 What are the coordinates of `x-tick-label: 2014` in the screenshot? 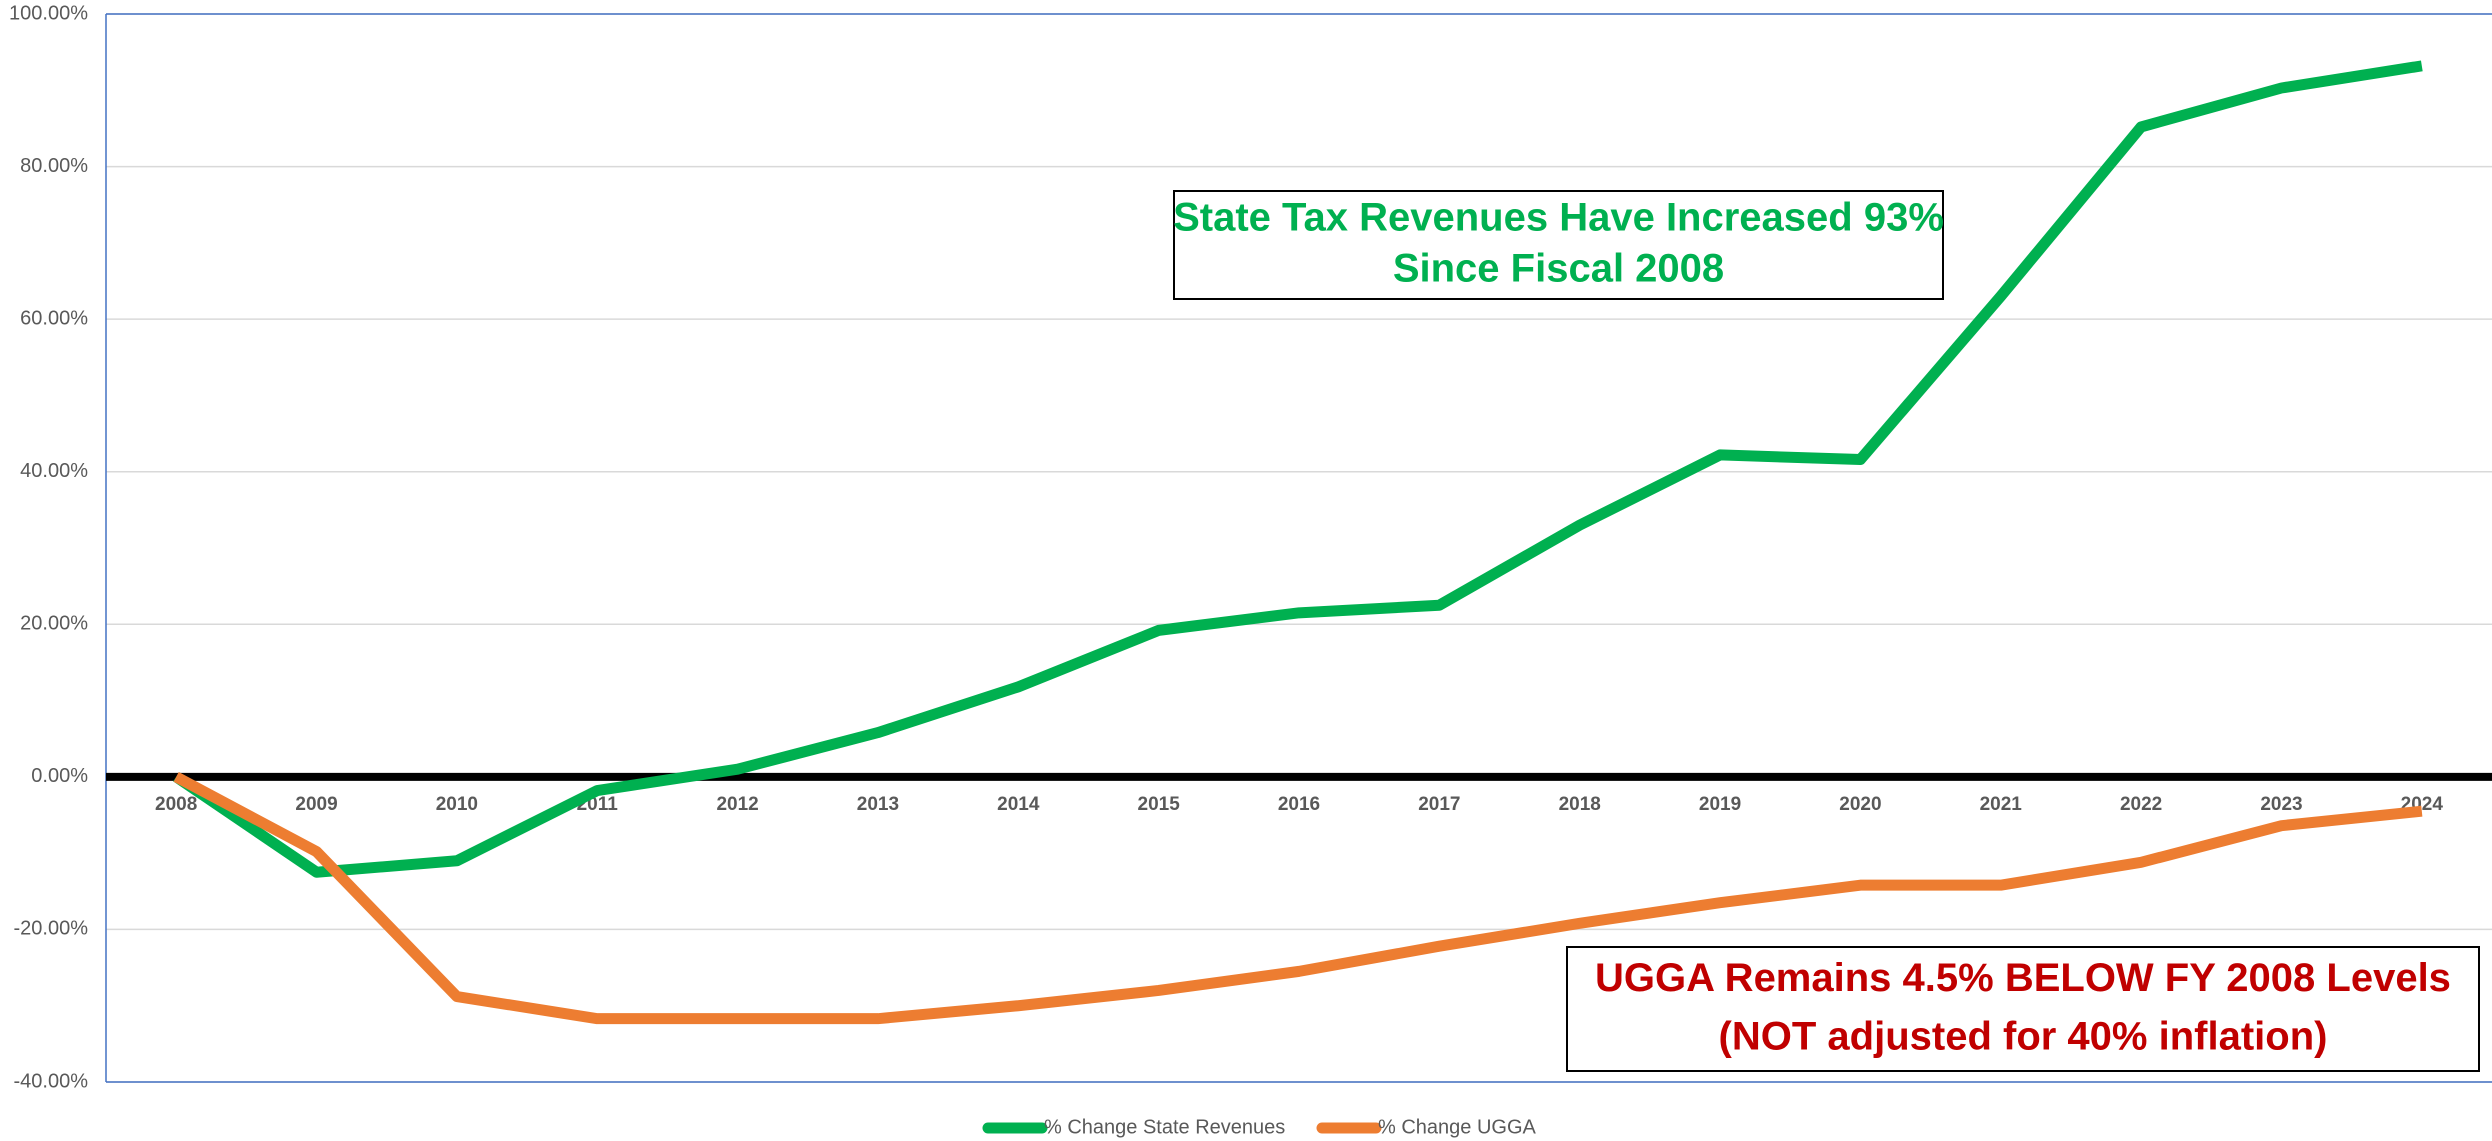 It's located at (1018, 804).